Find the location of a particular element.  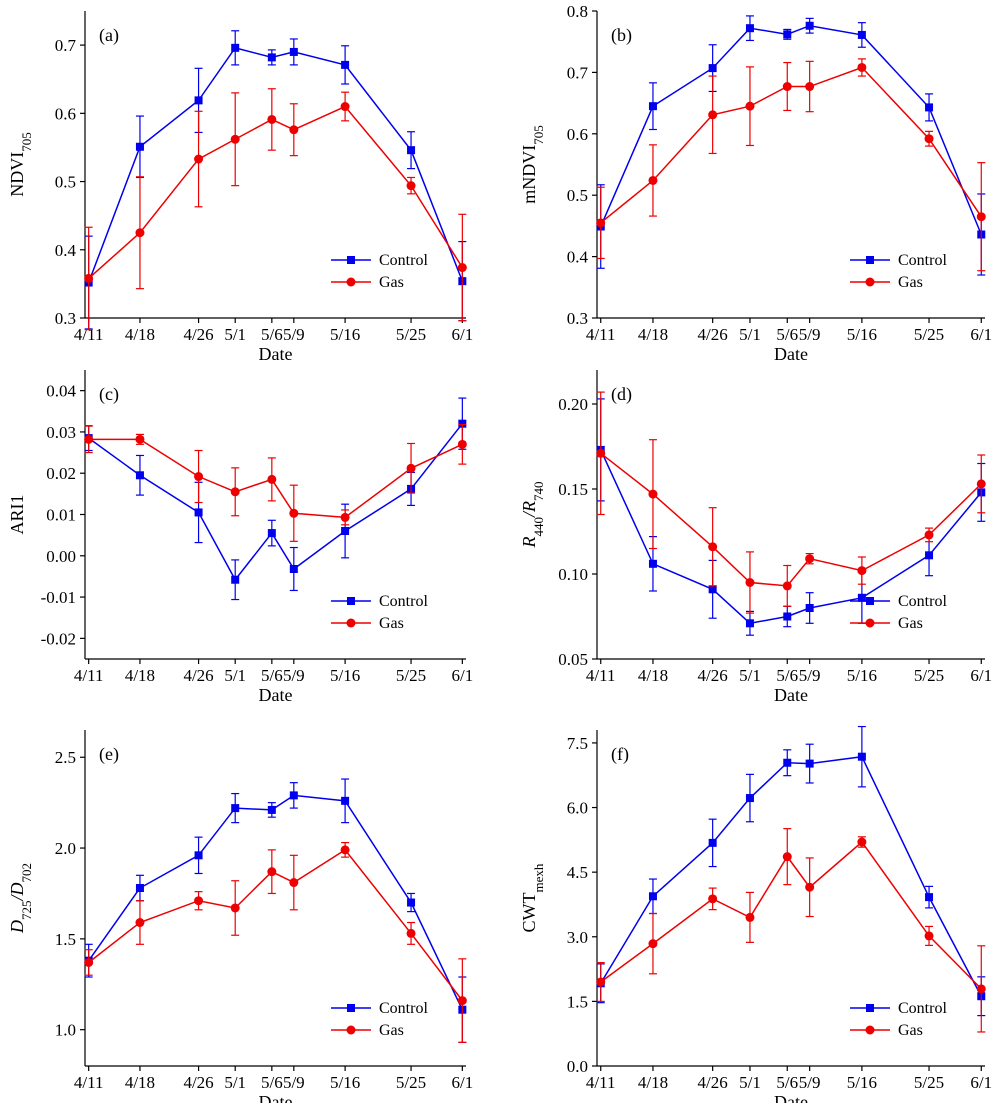

y-tick-label: 2.5 is located at coordinates (65, 757).